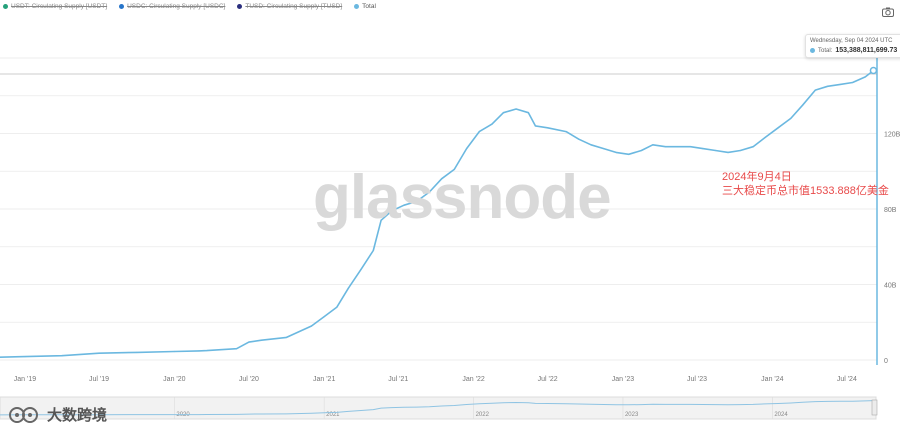 Image resolution: width=900 pixels, height=433 pixels. What do you see at coordinates (333, 415) in the screenshot?
I see `navigator-label: 2021` at bounding box center [333, 415].